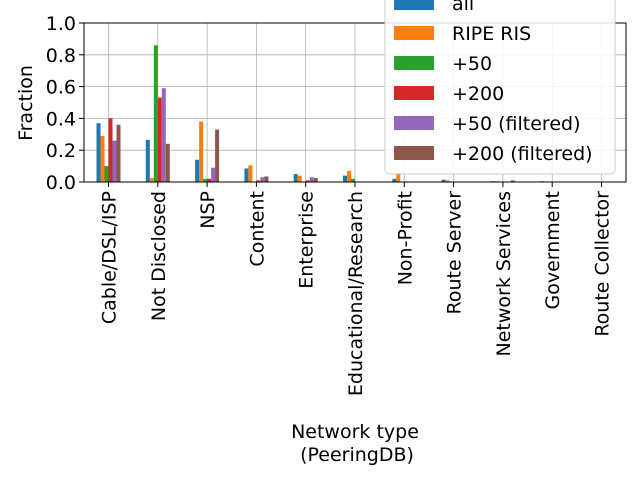 This screenshot has height=480, width=640. Describe the element at coordinates (357, 455) in the screenshot. I see `x-axis-label-line2: (PeeringDB)` at that location.